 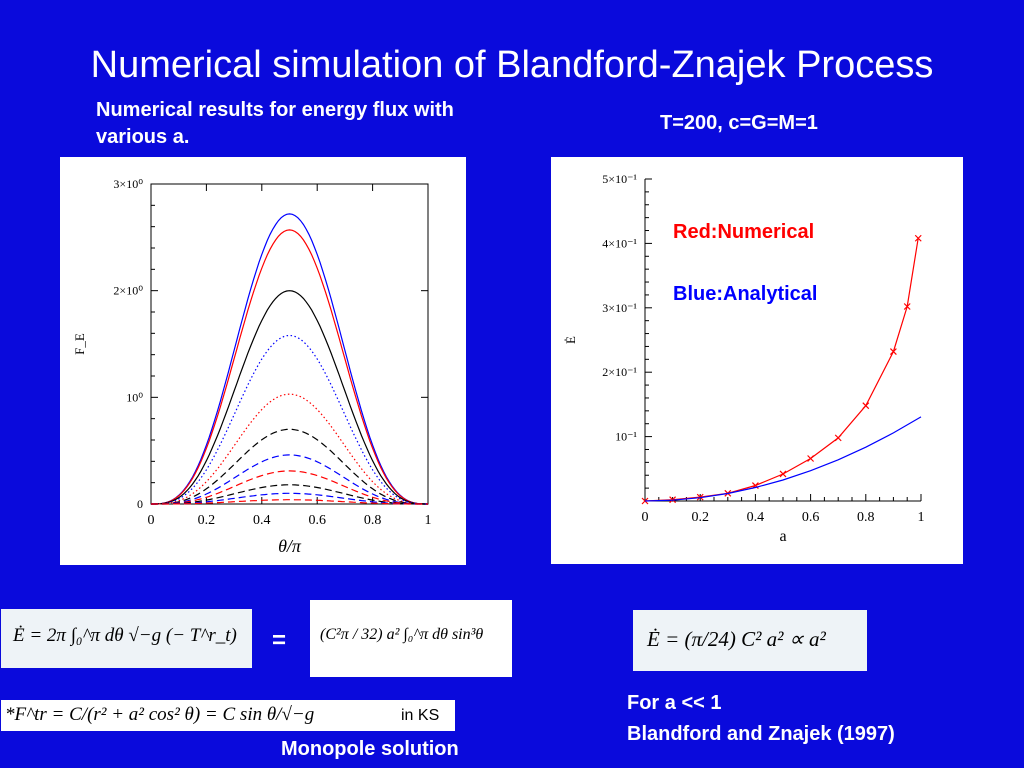 I want to click on y-tick-label: 2×10⁻¹, so click(x=619, y=372).